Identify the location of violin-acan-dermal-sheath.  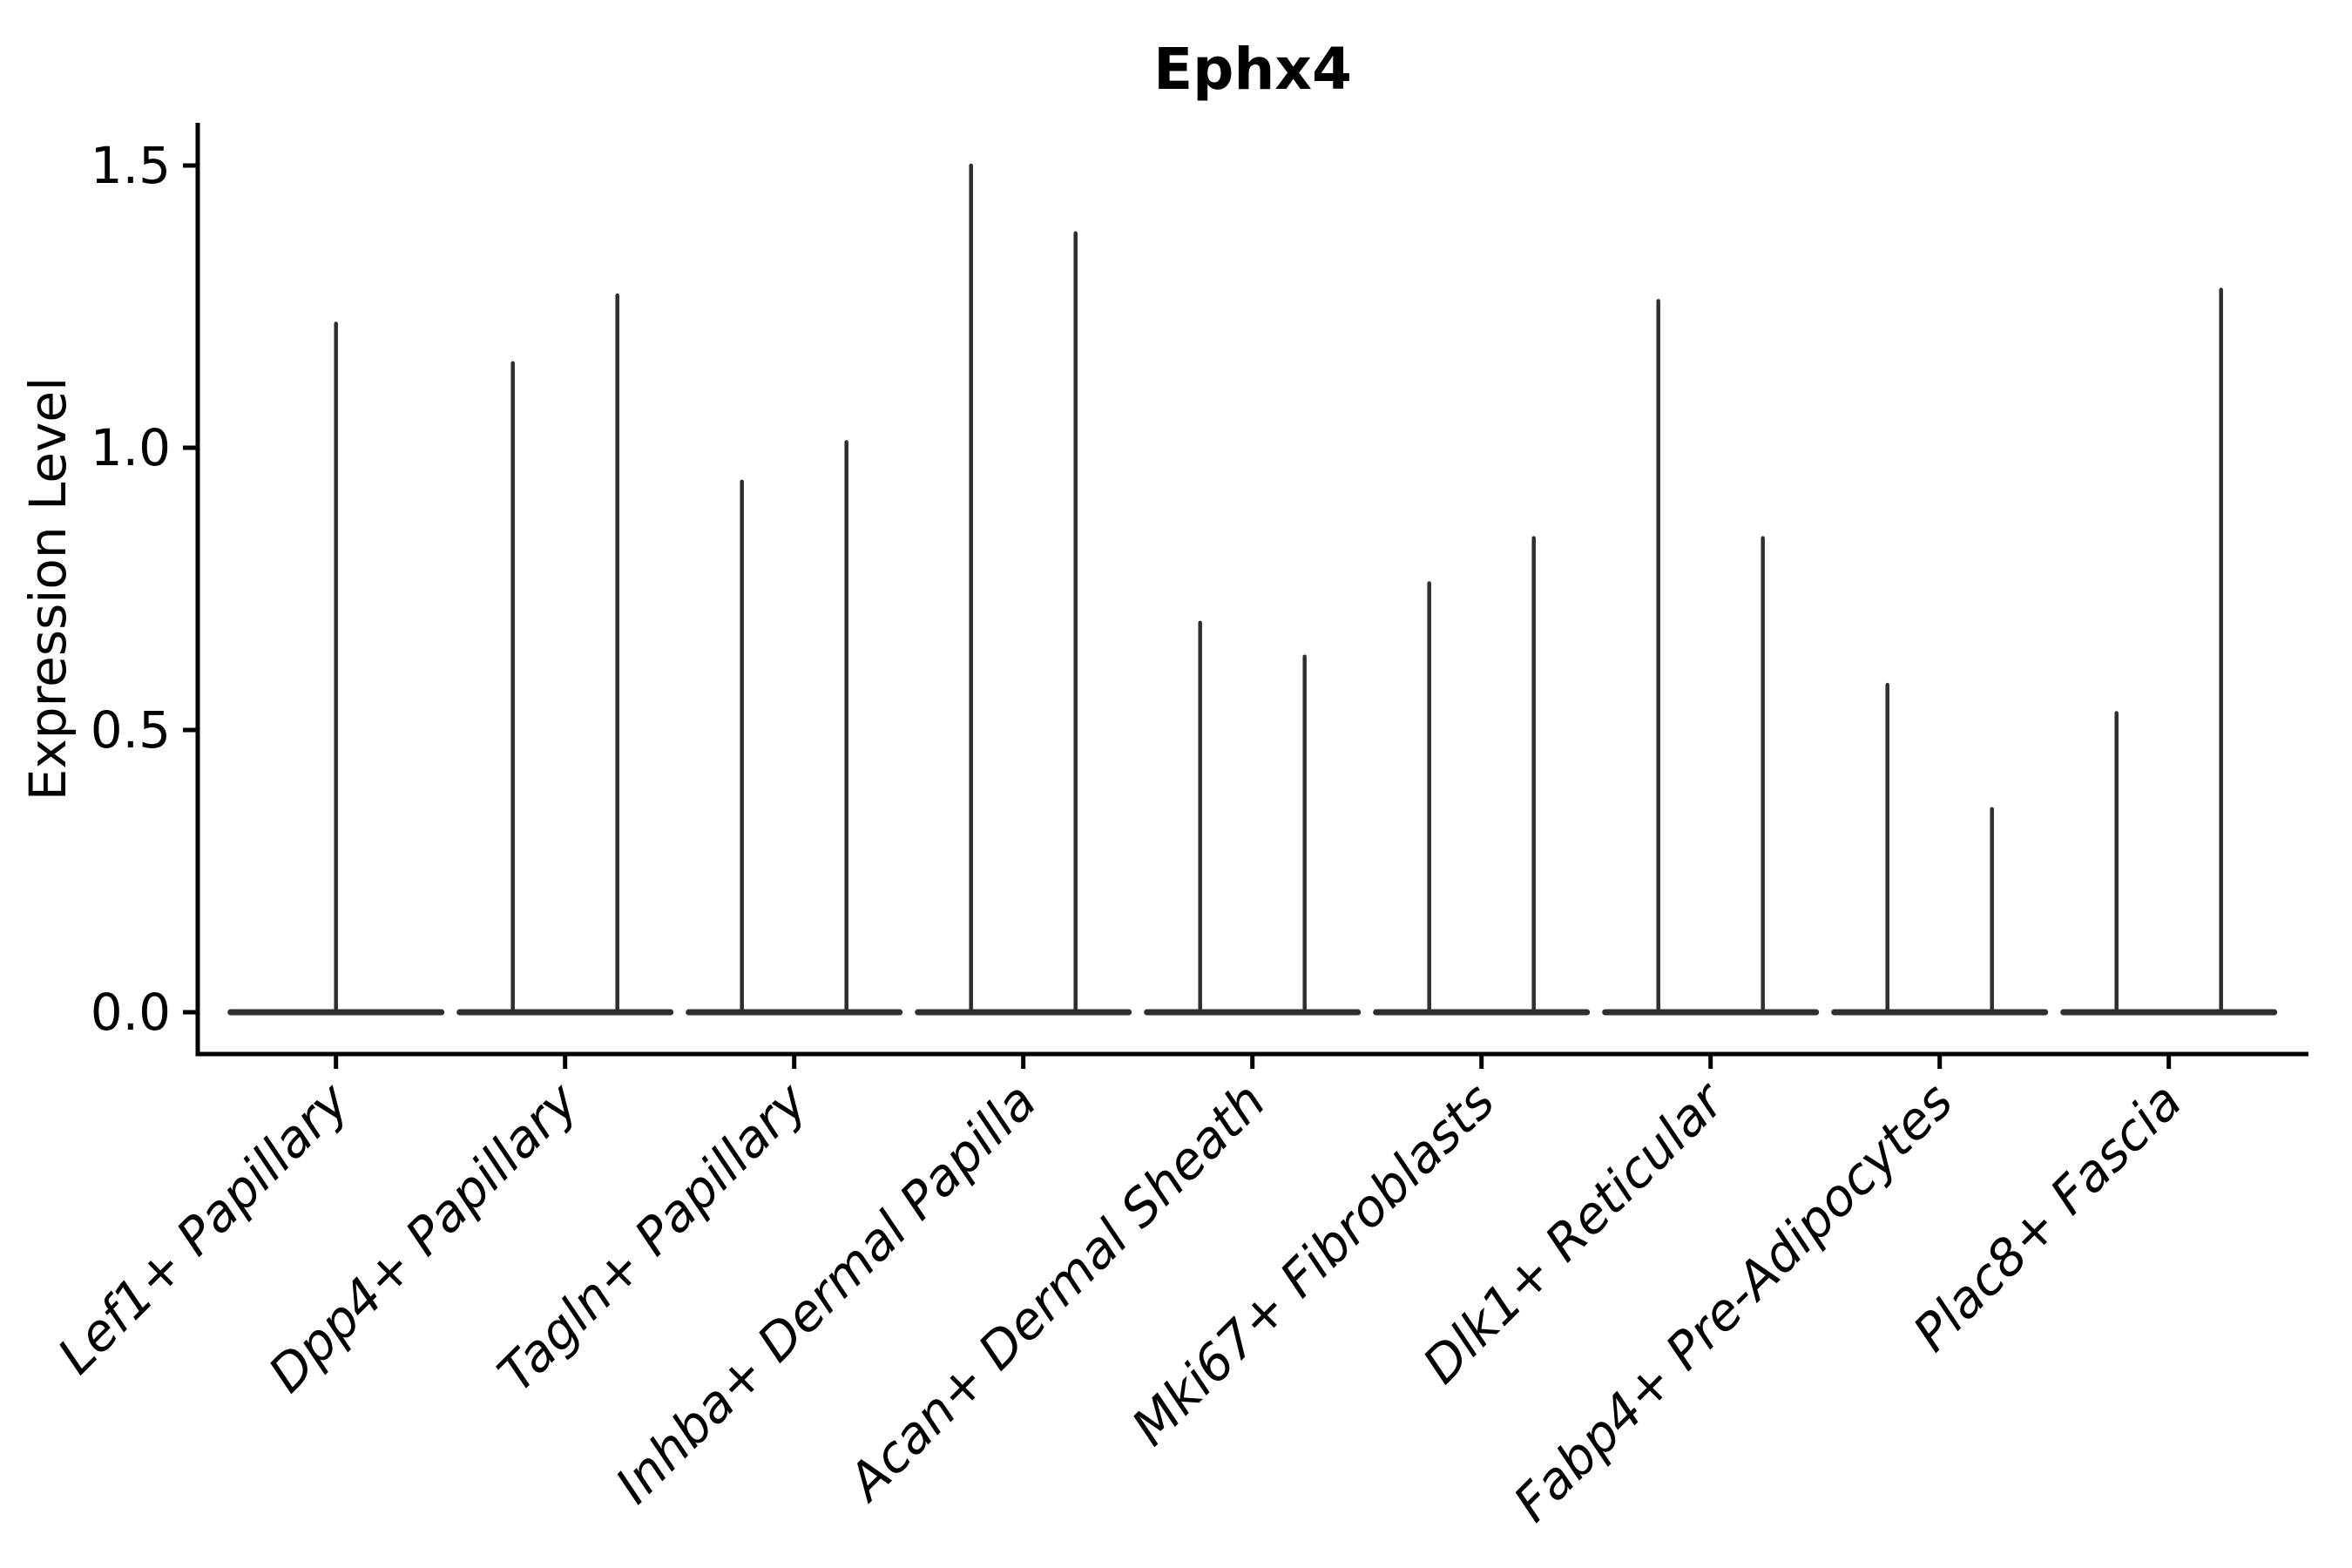
(1253, 818).